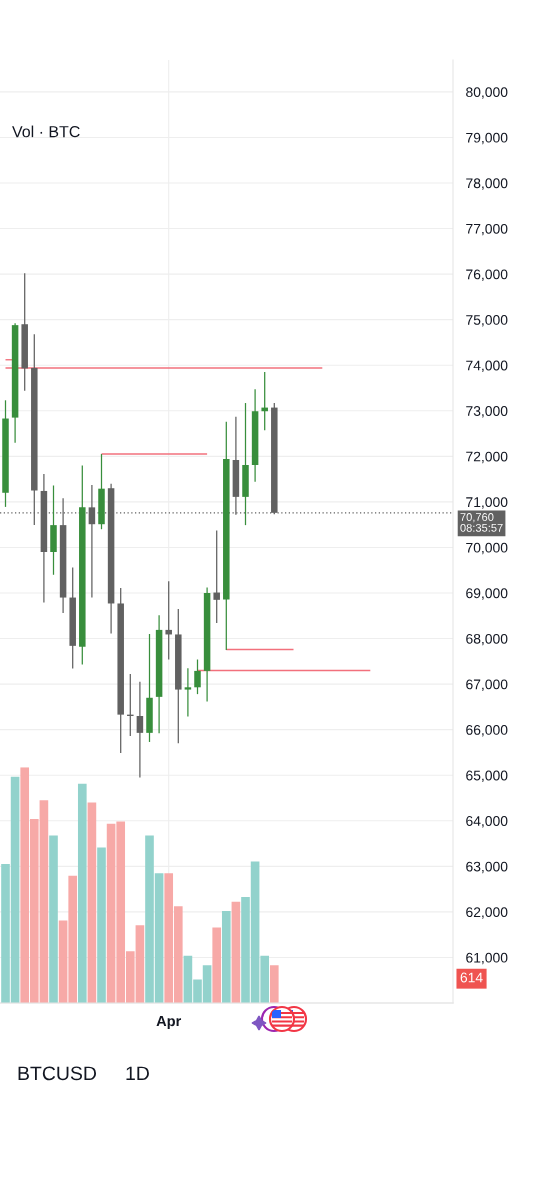 This screenshot has width=540, height=1200. I want to click on y-tick-label: 79,000, so click(487, 138).